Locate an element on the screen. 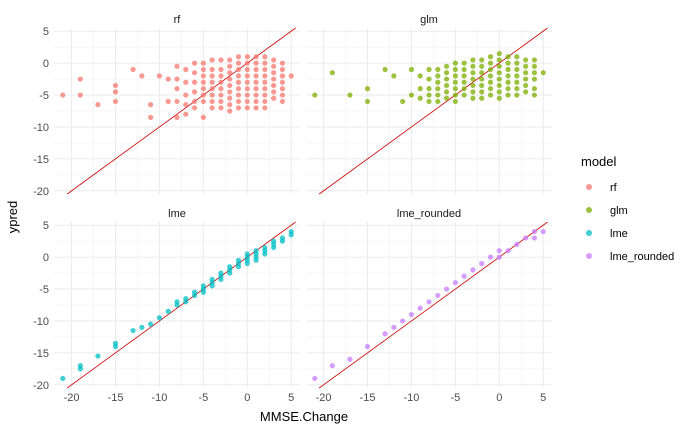  legend-item-glm: glm is located at coordinates (607, 211).